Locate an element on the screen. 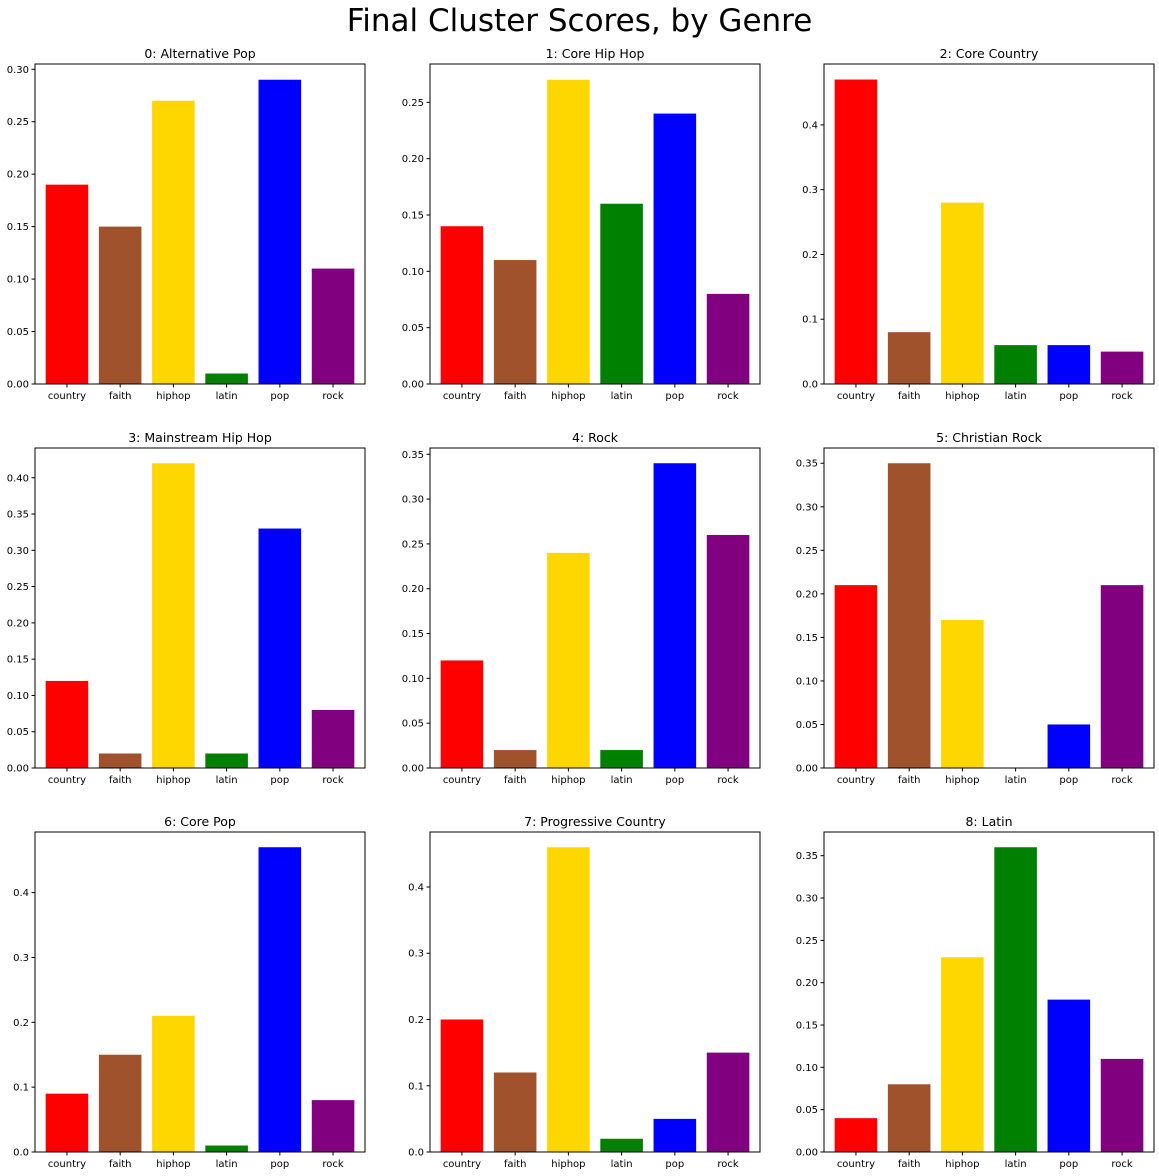  y-tick-label: 0.25 is located at coordinates (18, 122).